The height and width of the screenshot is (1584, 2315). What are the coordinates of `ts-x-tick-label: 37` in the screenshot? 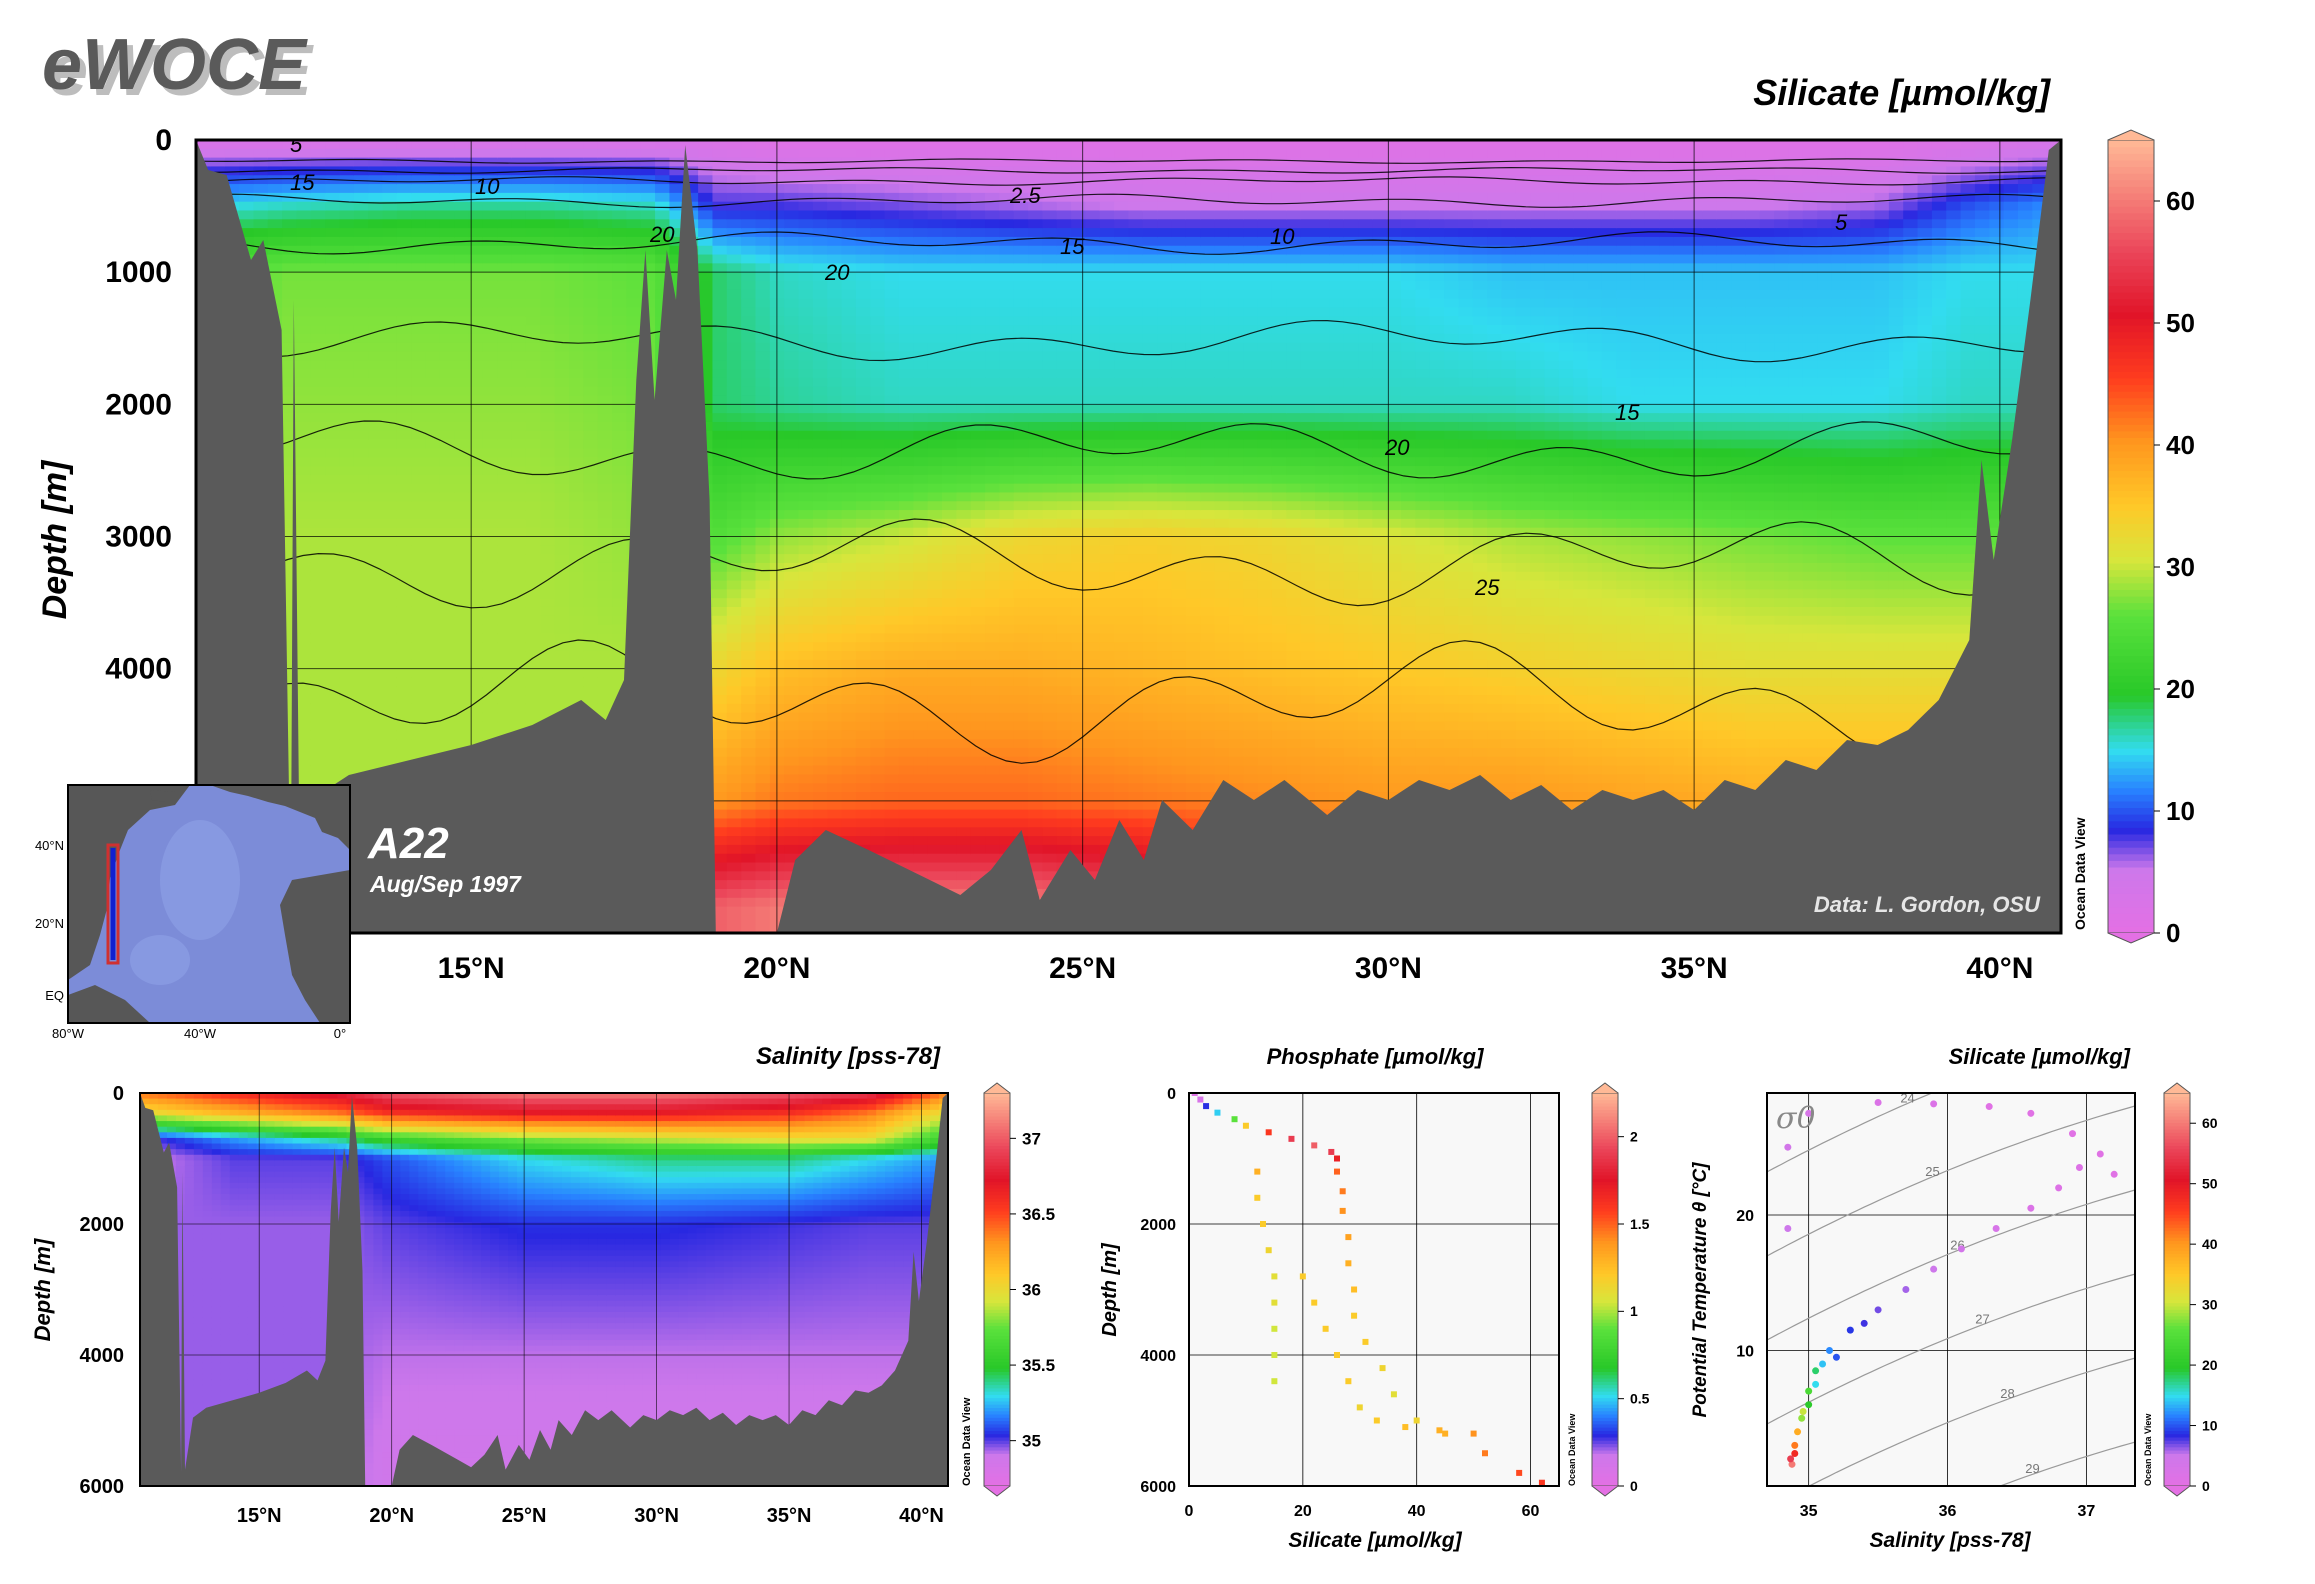 It's located at (2086, 1511).